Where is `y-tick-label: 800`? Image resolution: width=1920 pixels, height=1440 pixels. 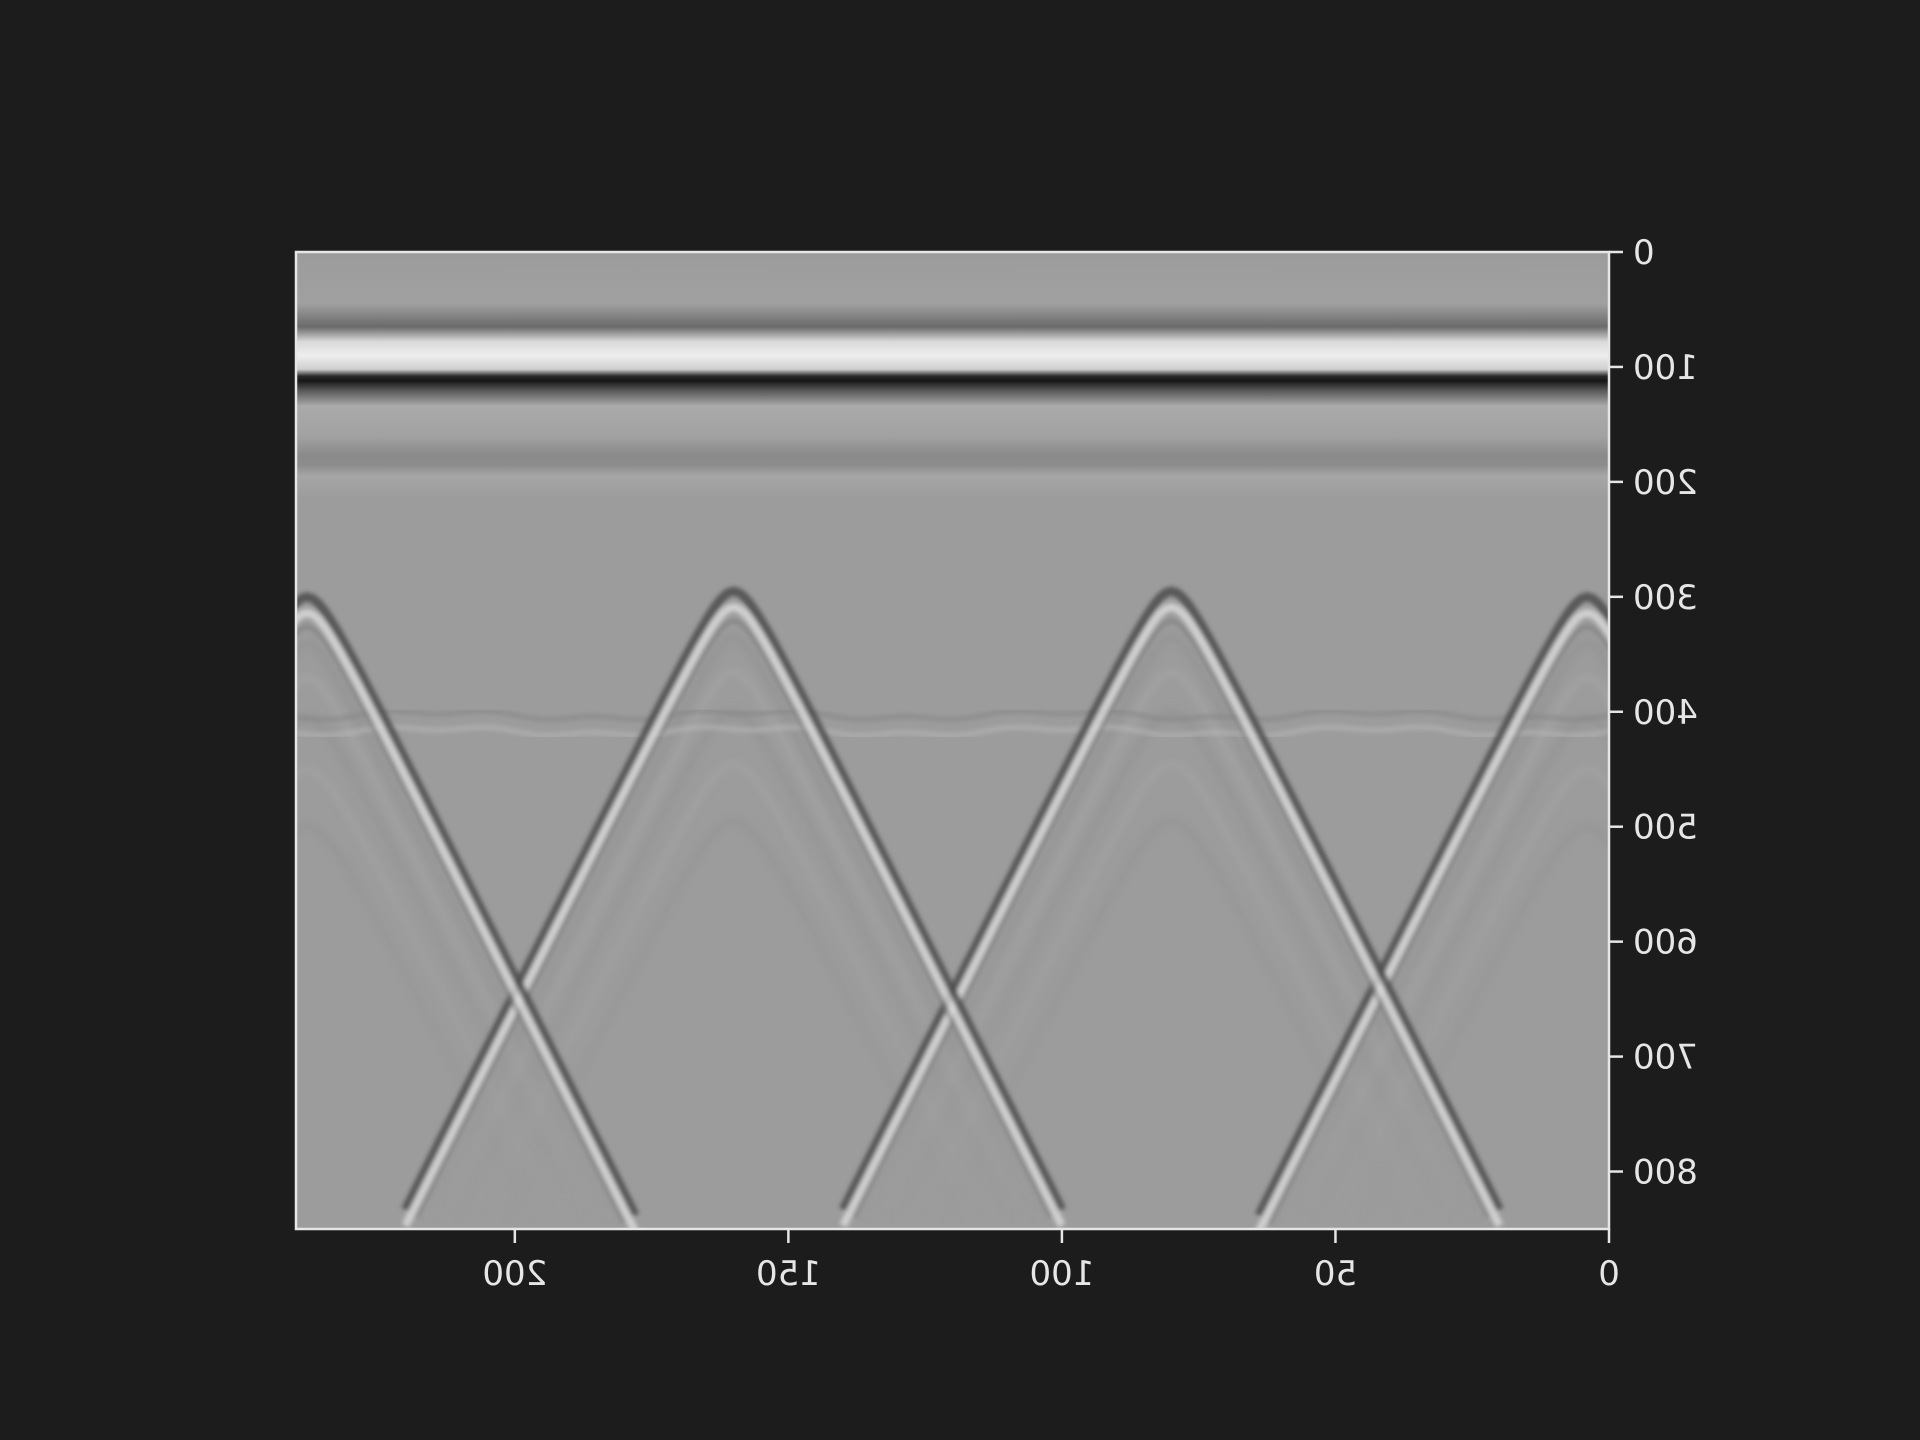
y-tick-label: 800 is located at coordinates (1665, 1173).